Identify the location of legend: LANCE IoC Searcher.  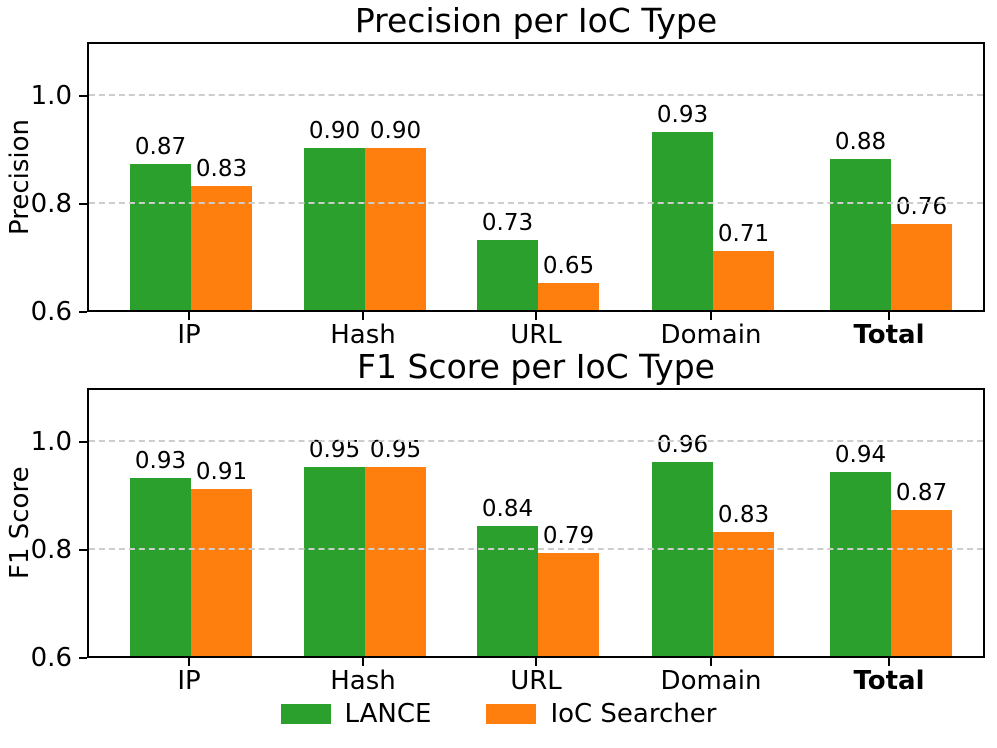
(498, 714).